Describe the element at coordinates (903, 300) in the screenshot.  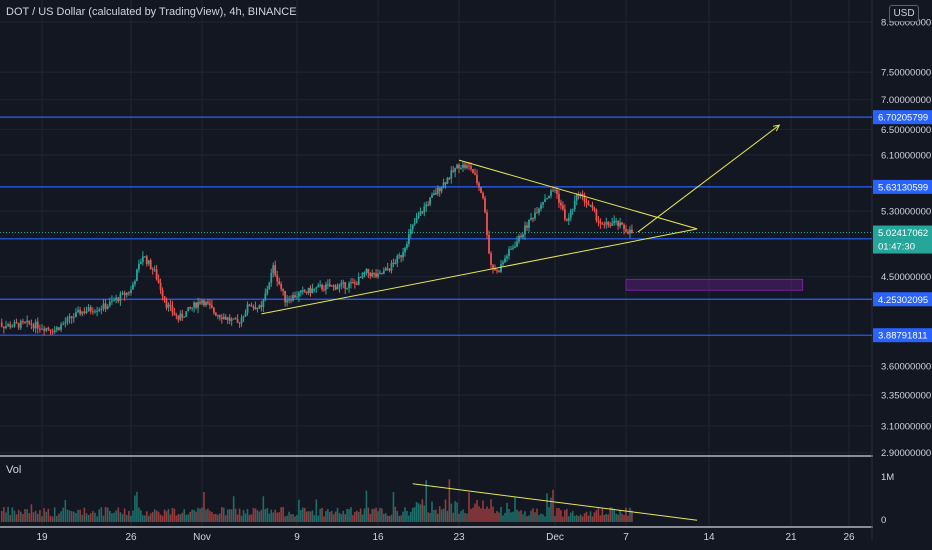
I see `level-price-label: 4.25302095` at that location.